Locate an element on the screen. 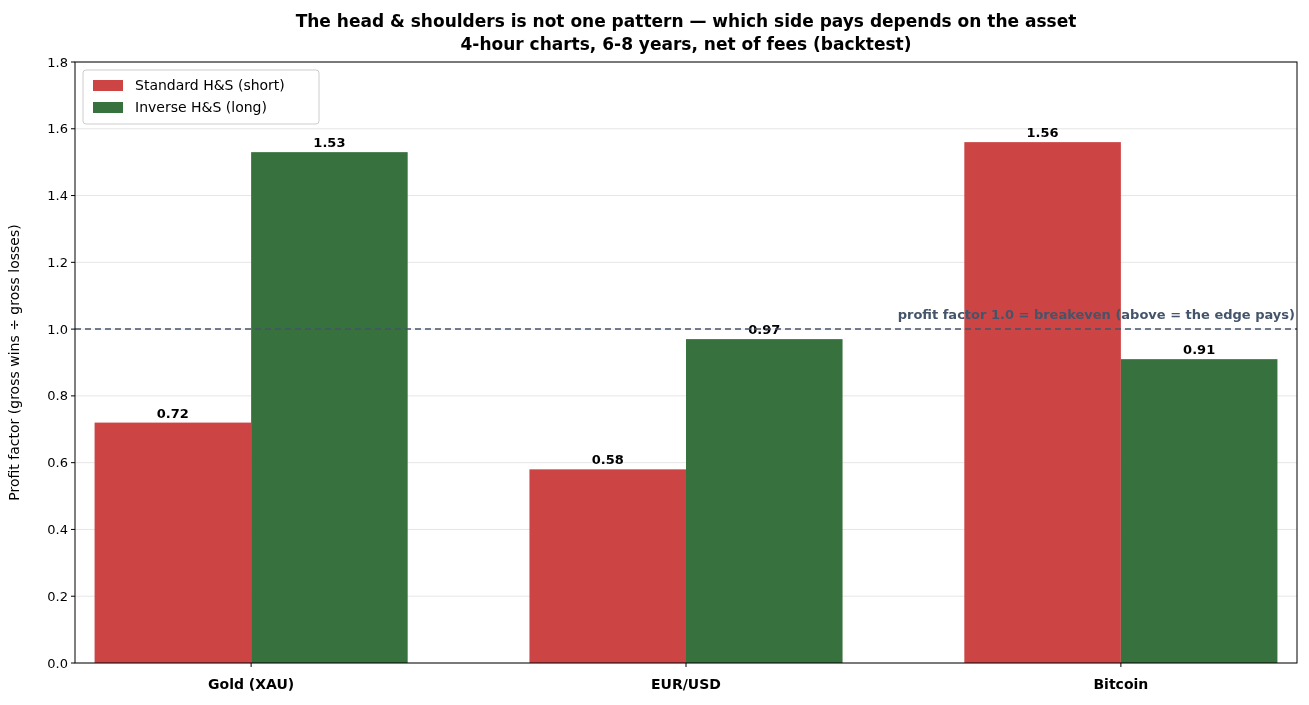  x-tick-label: Bitcoin is located at coordinates (1121, 684).